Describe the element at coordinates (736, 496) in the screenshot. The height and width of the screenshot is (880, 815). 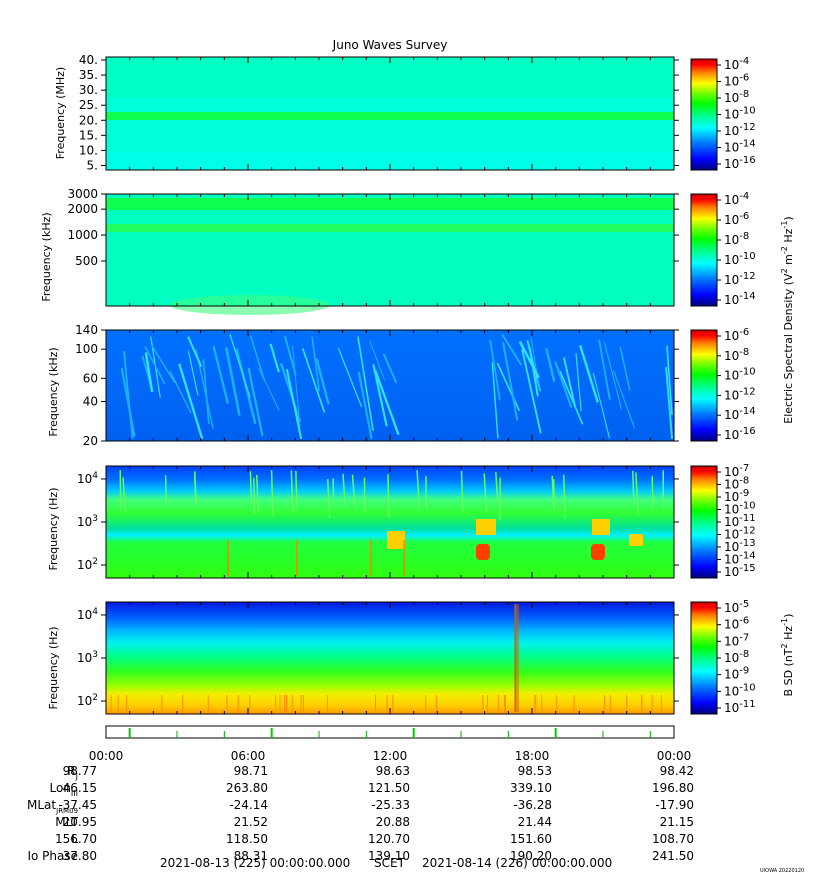
I see `colorbar-4-tick-label: 10⁻⁹` at that location.